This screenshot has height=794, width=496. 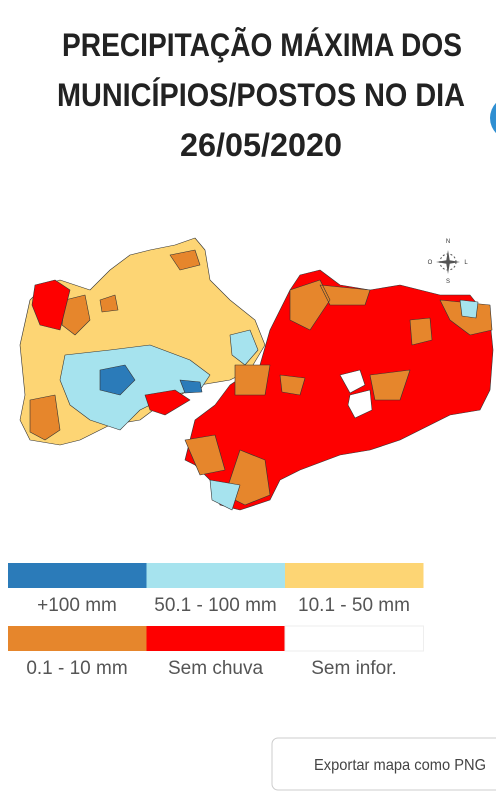 What do you see at coordinates (400, 765) in the screenshot?
I see `export-button-label: Exportar mapa como PNG` at bounding box center [400, 765].